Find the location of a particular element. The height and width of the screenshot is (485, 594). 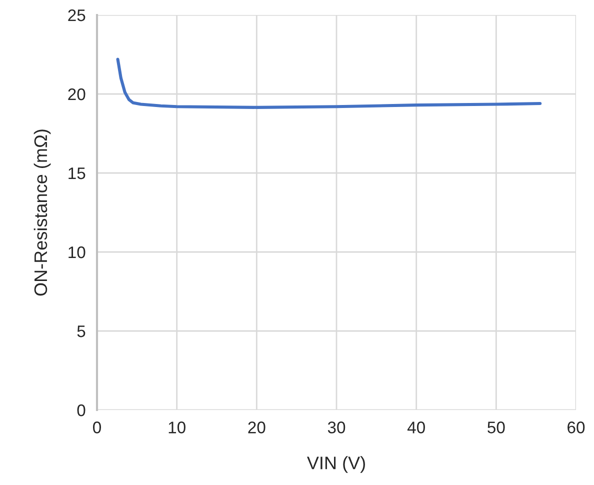

x-tick-label: 10 is located at coordinates (177, 428).